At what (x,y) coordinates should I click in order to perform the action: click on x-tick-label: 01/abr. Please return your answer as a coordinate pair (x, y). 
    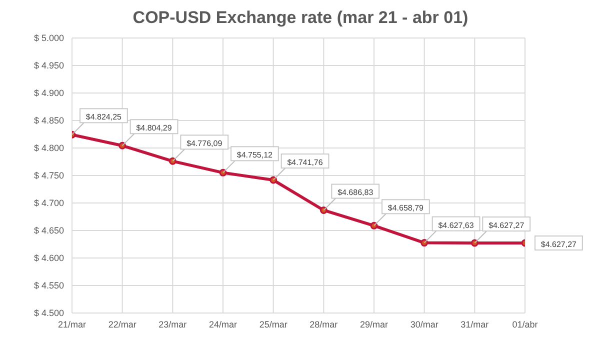
    Looking at the image, I should click on (525, 324).